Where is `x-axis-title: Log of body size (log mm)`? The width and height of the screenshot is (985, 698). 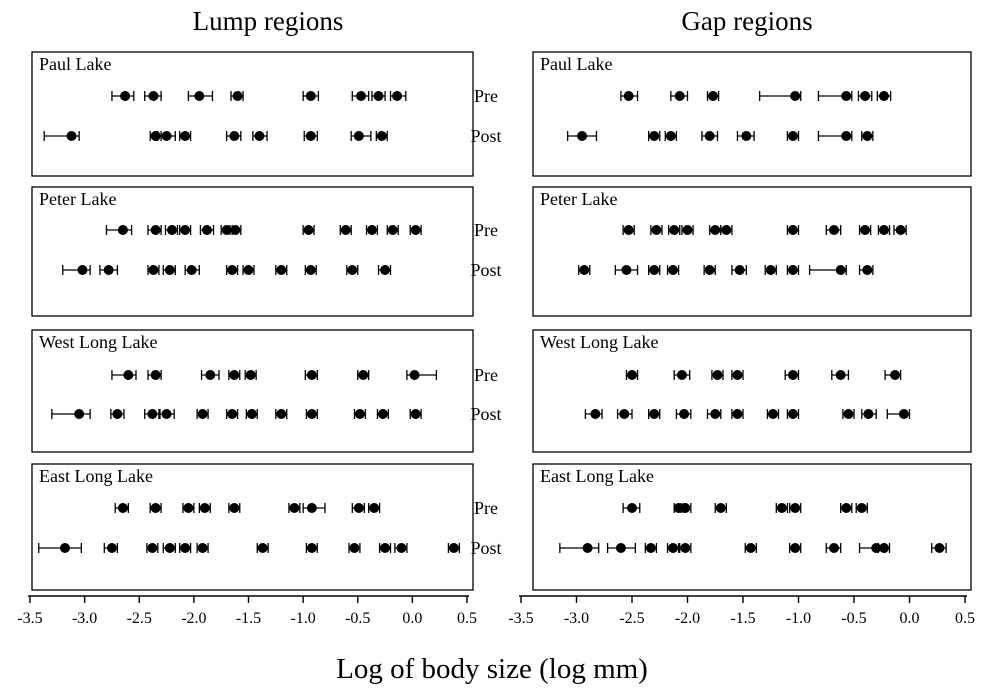 x-axis-title: Log of body size (log mm) is located at coordinates (492, 669).